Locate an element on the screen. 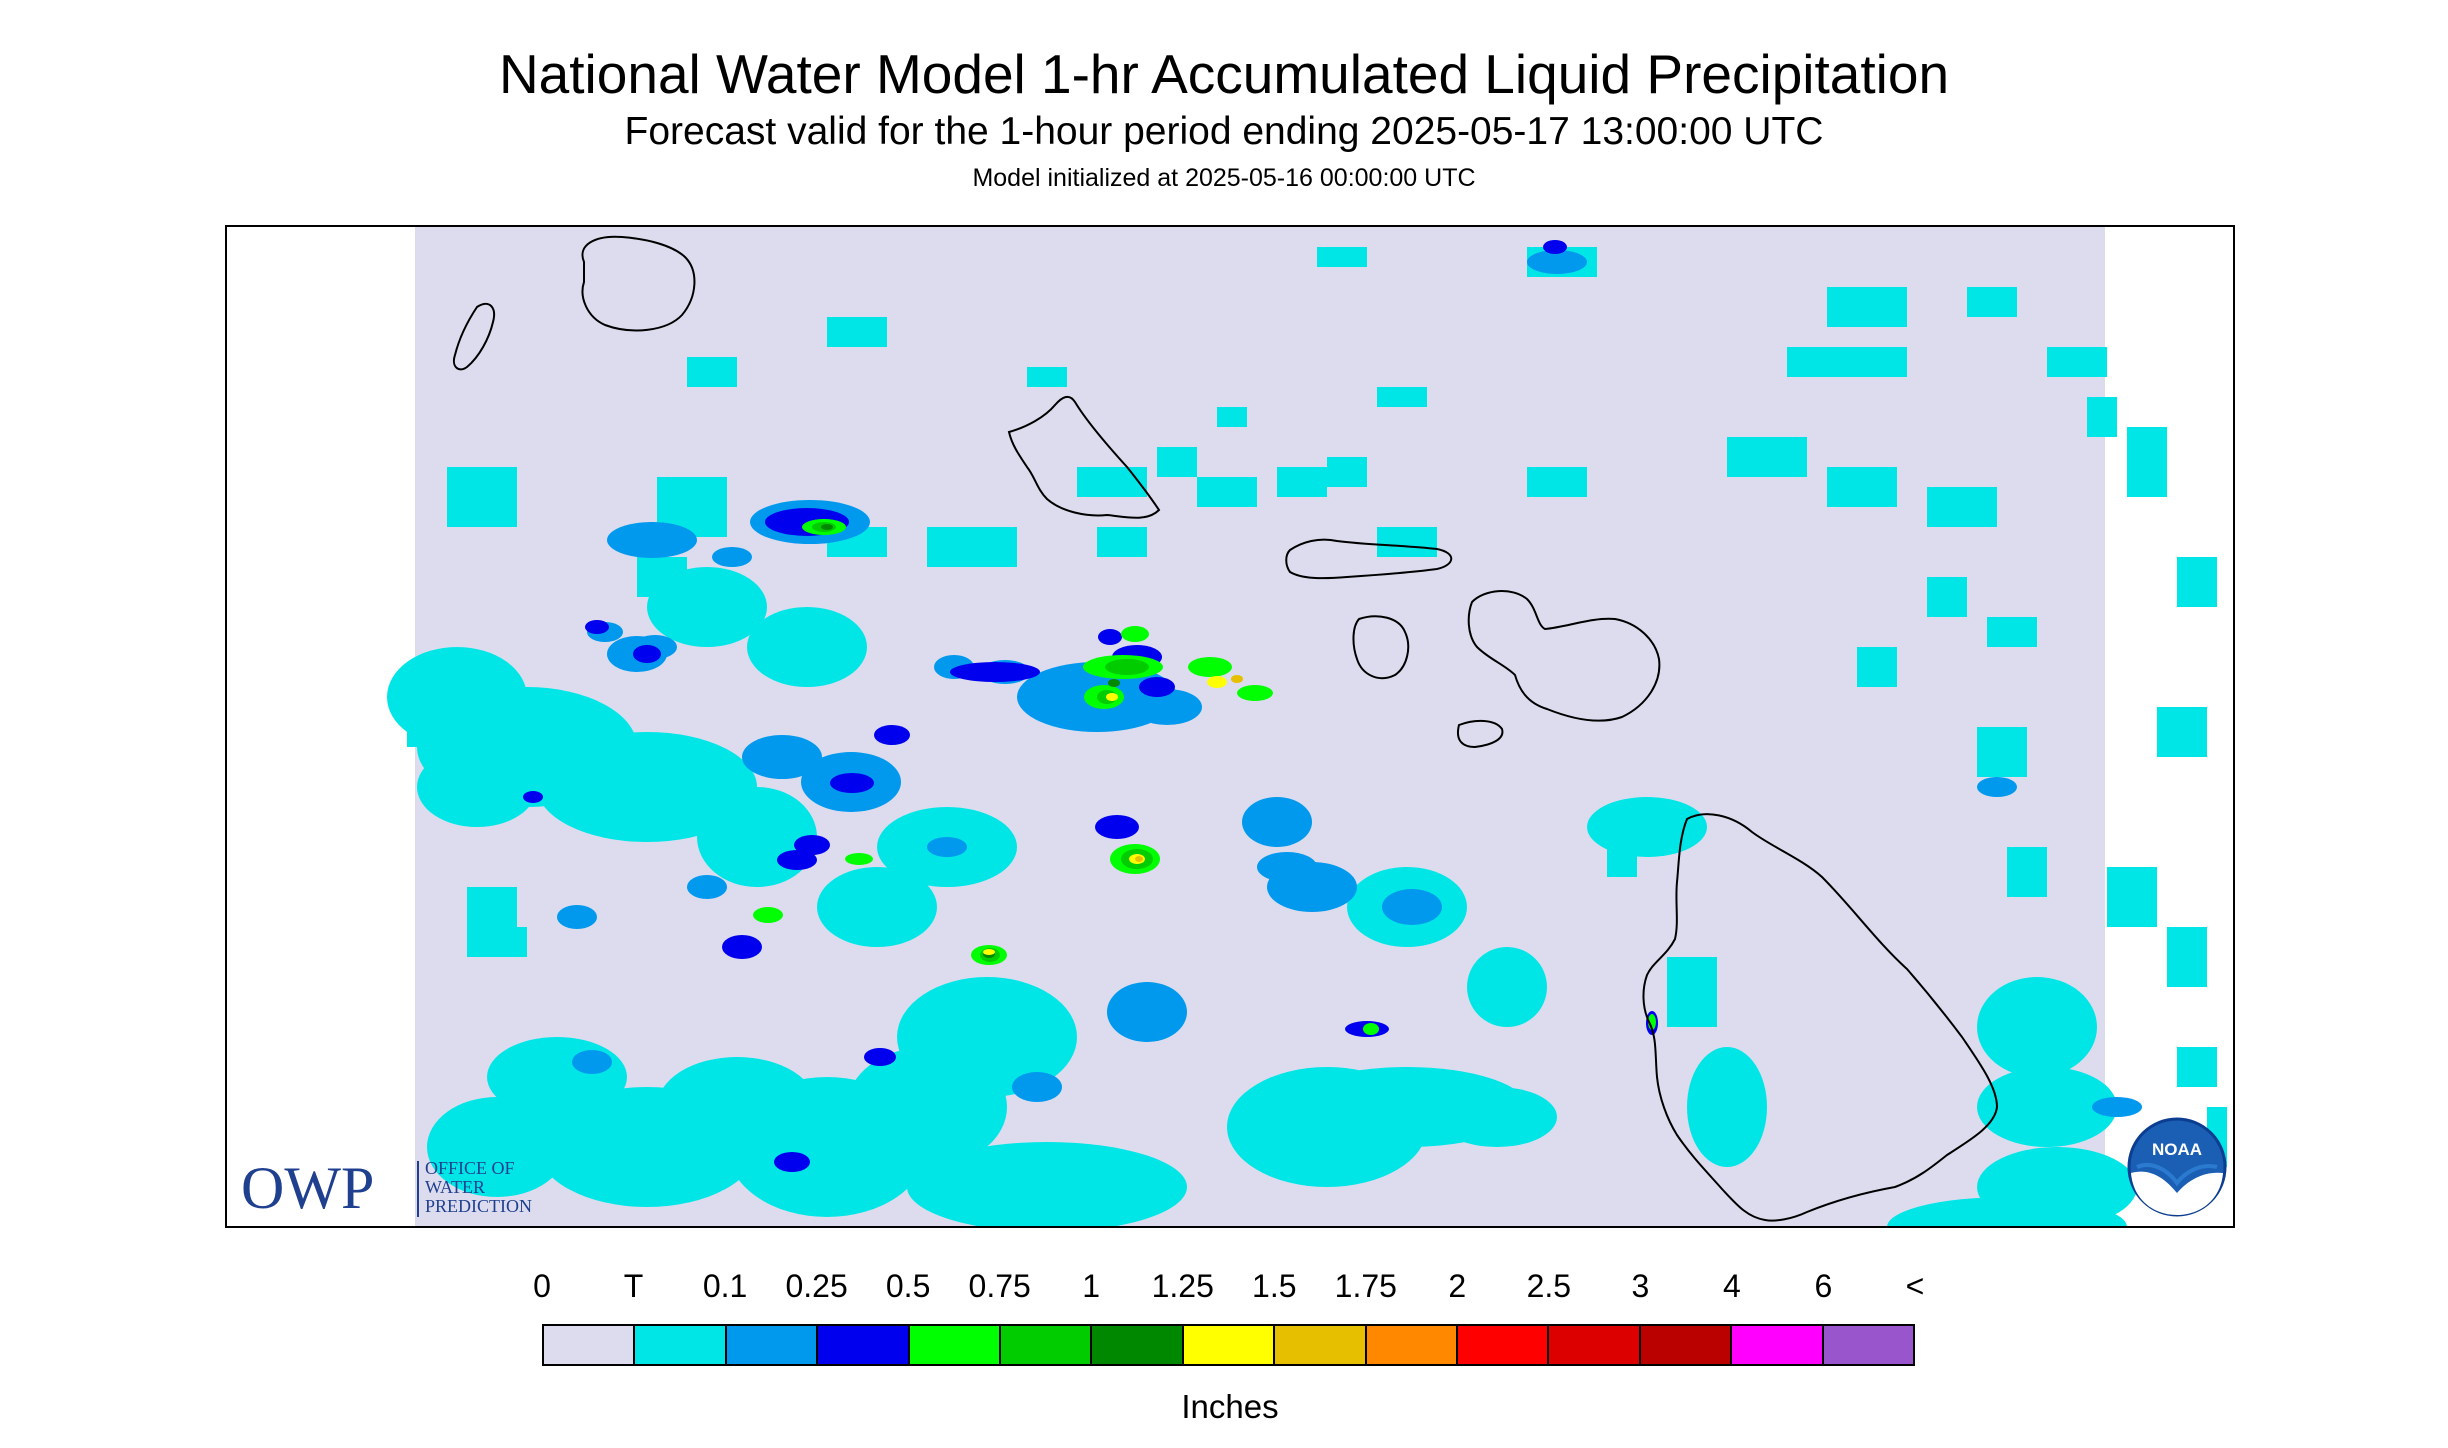 Image resolution: width=2448 pixels, height=1448 pixels. owp-logo-letters: OWP is located at coordinates (308, 1188).